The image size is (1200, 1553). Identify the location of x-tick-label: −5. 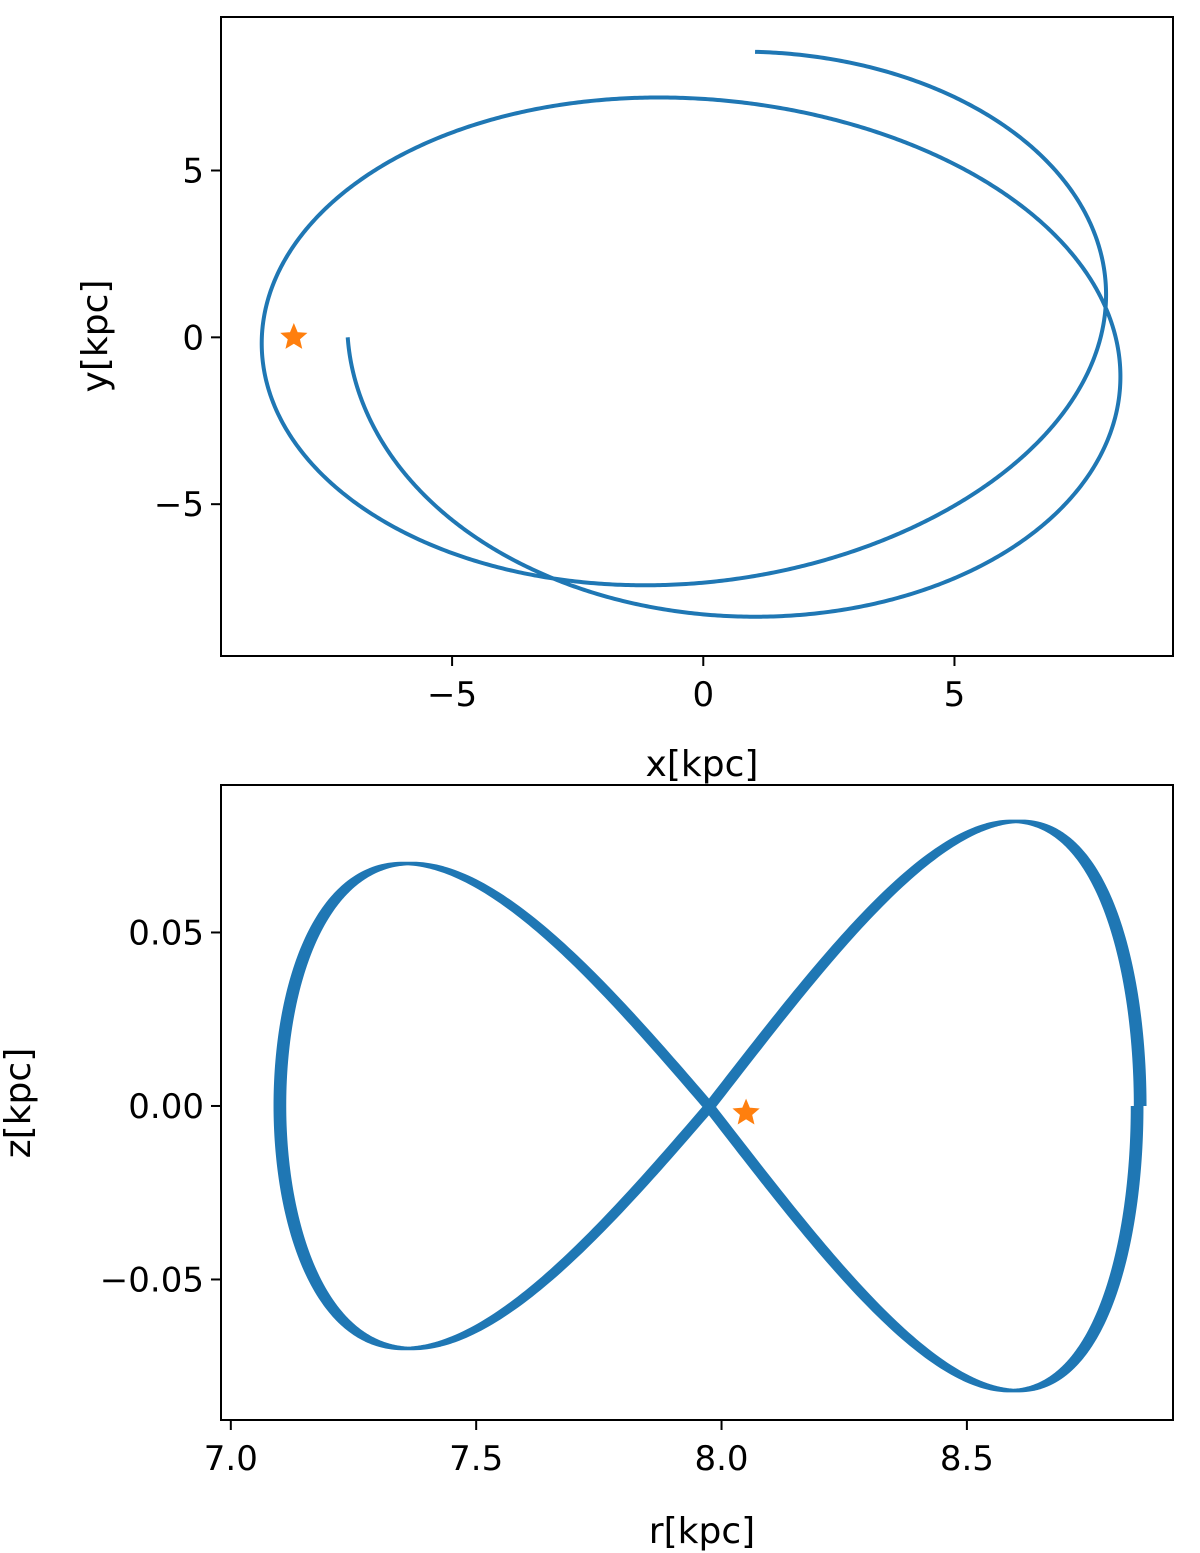
(452, 695).